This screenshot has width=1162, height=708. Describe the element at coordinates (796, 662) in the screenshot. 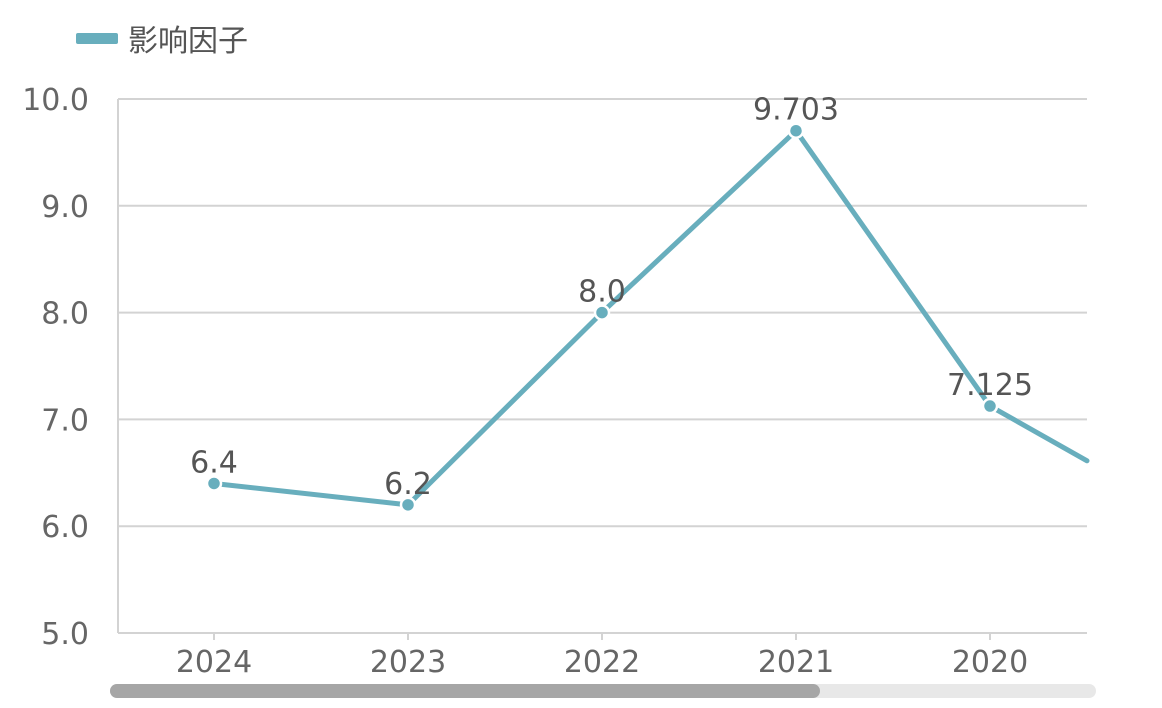

I see `x-tick-label: 2021` at that location.